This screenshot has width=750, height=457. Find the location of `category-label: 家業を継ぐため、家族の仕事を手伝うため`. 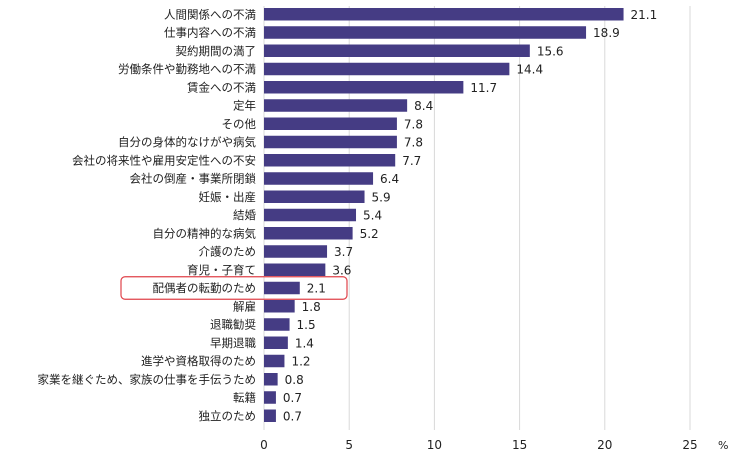

category-label: 家業を継ぐため、家族の仕事を手伝うため is located at coordinates (147, 379).